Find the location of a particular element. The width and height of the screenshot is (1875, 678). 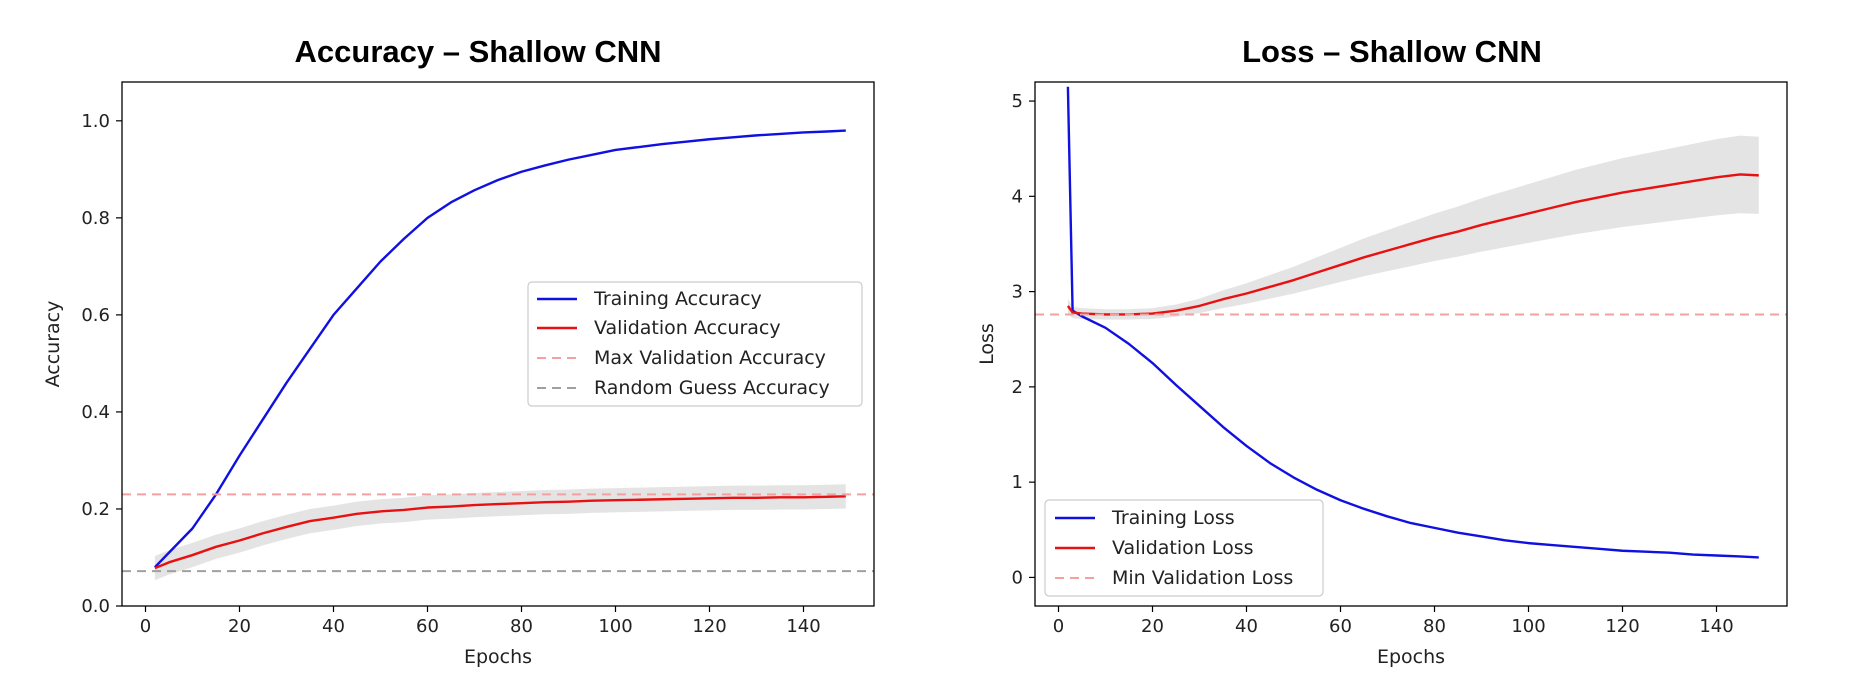

accuracy-y-tick-label: 1.0 is located at coordinates (95, 121).